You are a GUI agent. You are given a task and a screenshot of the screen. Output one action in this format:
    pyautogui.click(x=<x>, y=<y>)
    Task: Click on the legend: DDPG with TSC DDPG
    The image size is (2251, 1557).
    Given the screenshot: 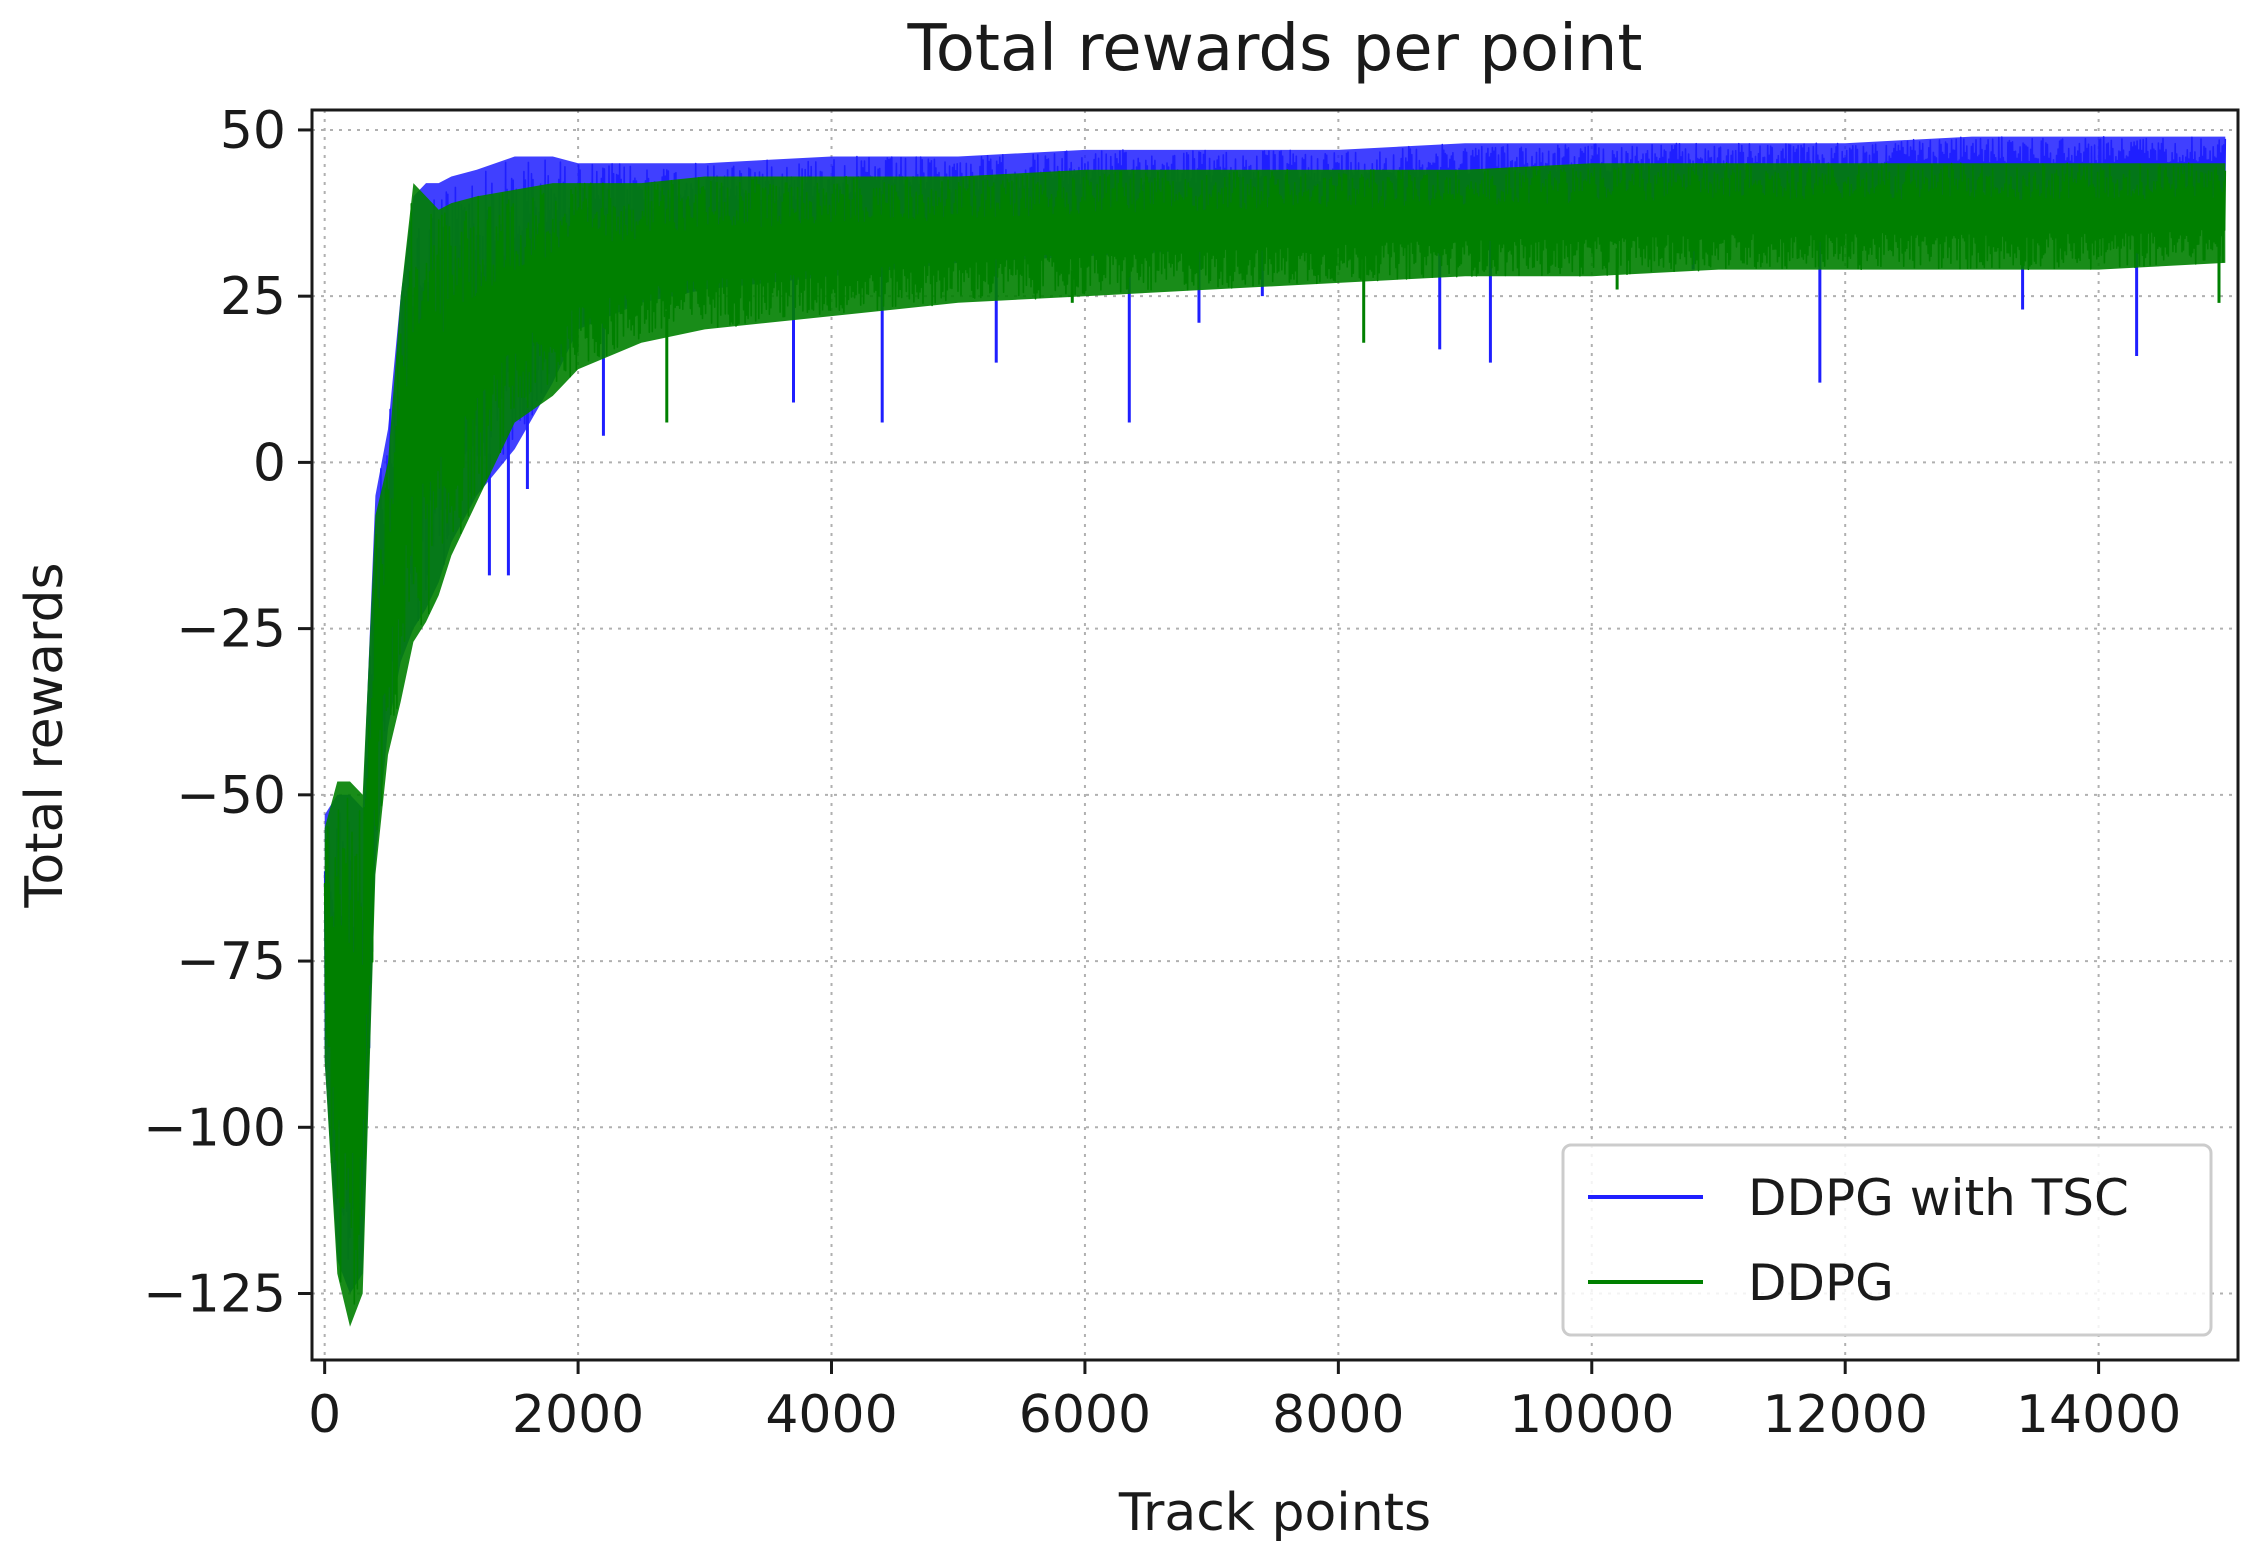 What is the action you would take?
    pyautogui.click(x=1887, y=1240)
    